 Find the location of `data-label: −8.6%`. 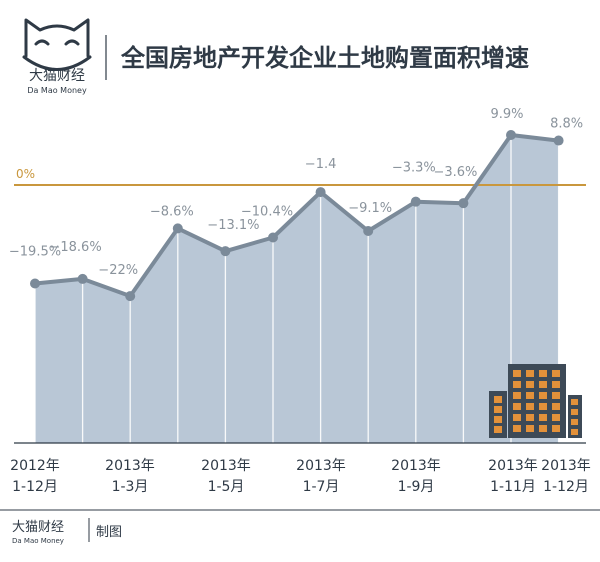

data-label: −8.6% is located at coordinates (172, 211).